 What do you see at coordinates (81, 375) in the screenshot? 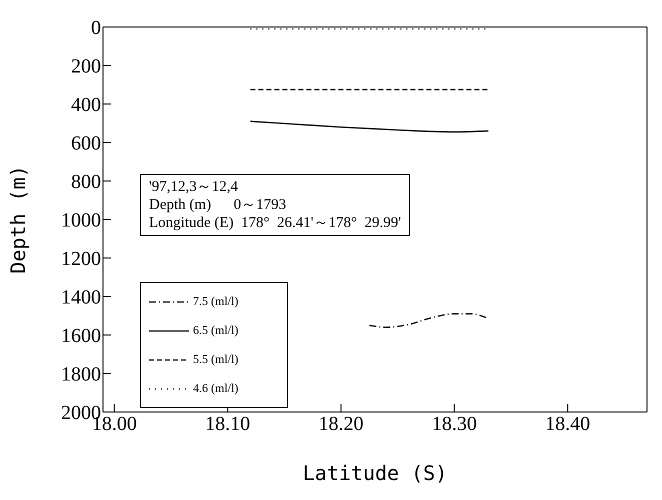
I see `y-tick-label: 1800` at bounding box center [81, 375].